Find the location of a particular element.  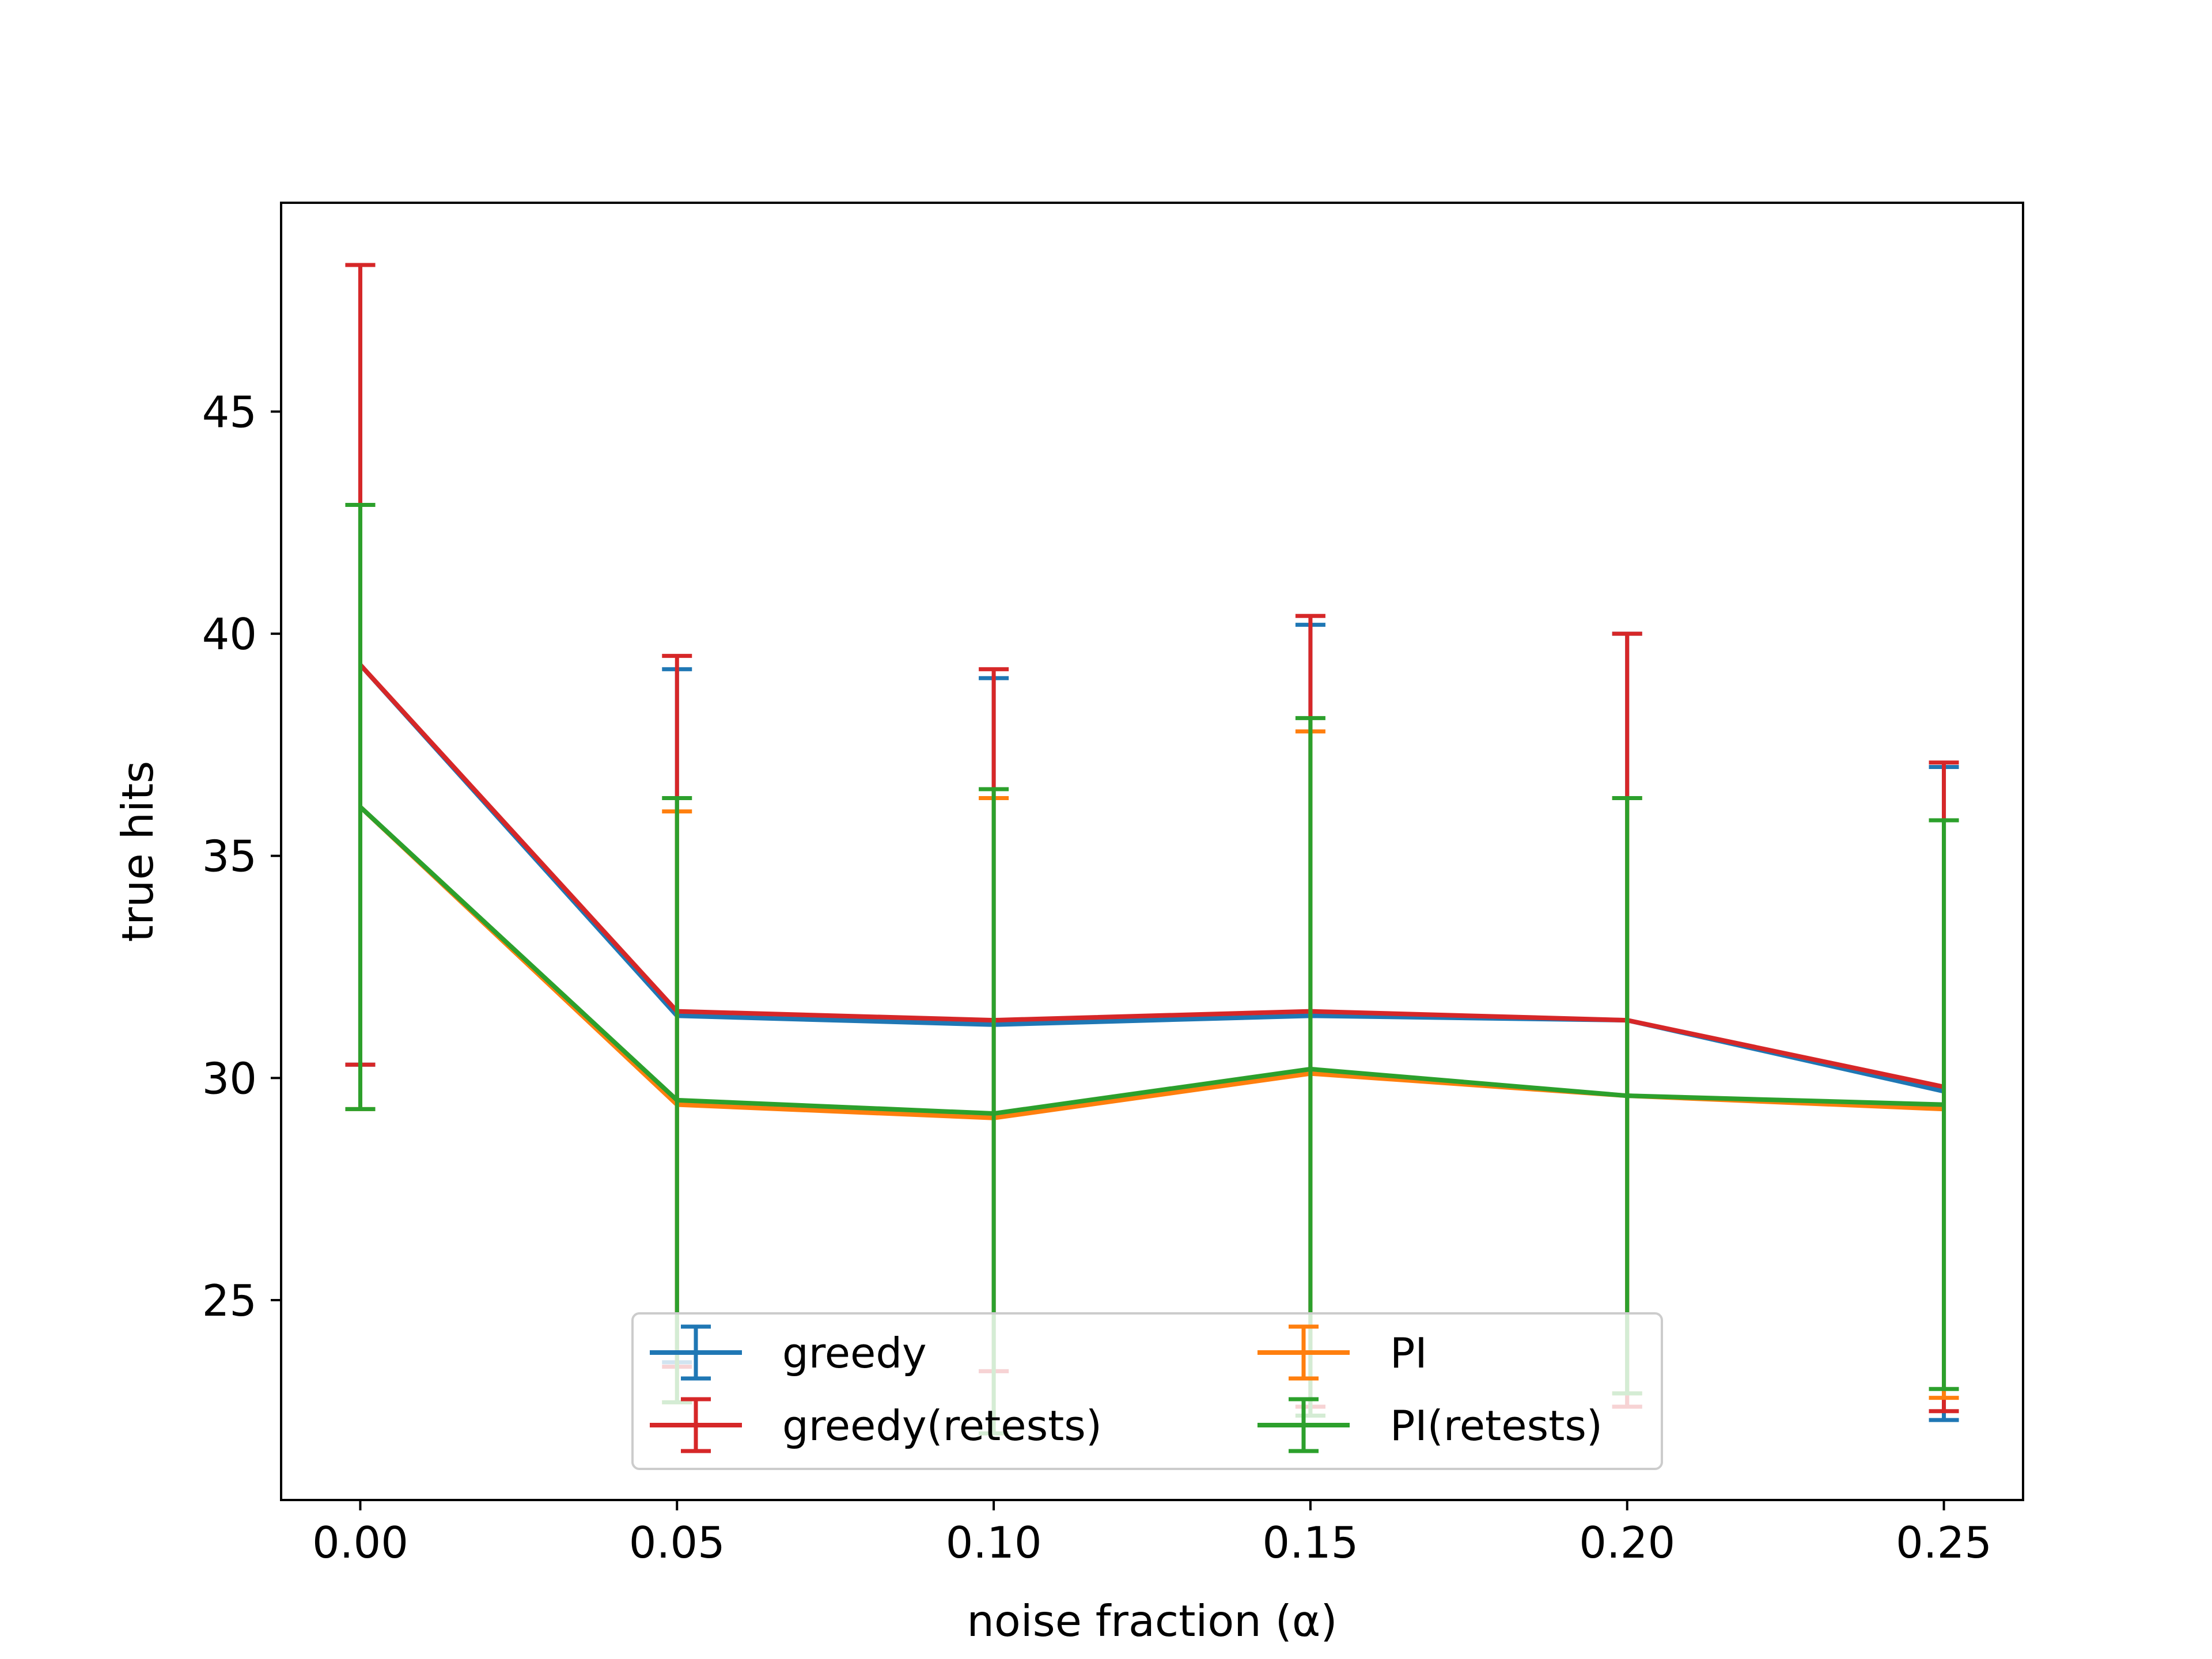

y-tick-label: 35 is located at coordinates (229, 856).